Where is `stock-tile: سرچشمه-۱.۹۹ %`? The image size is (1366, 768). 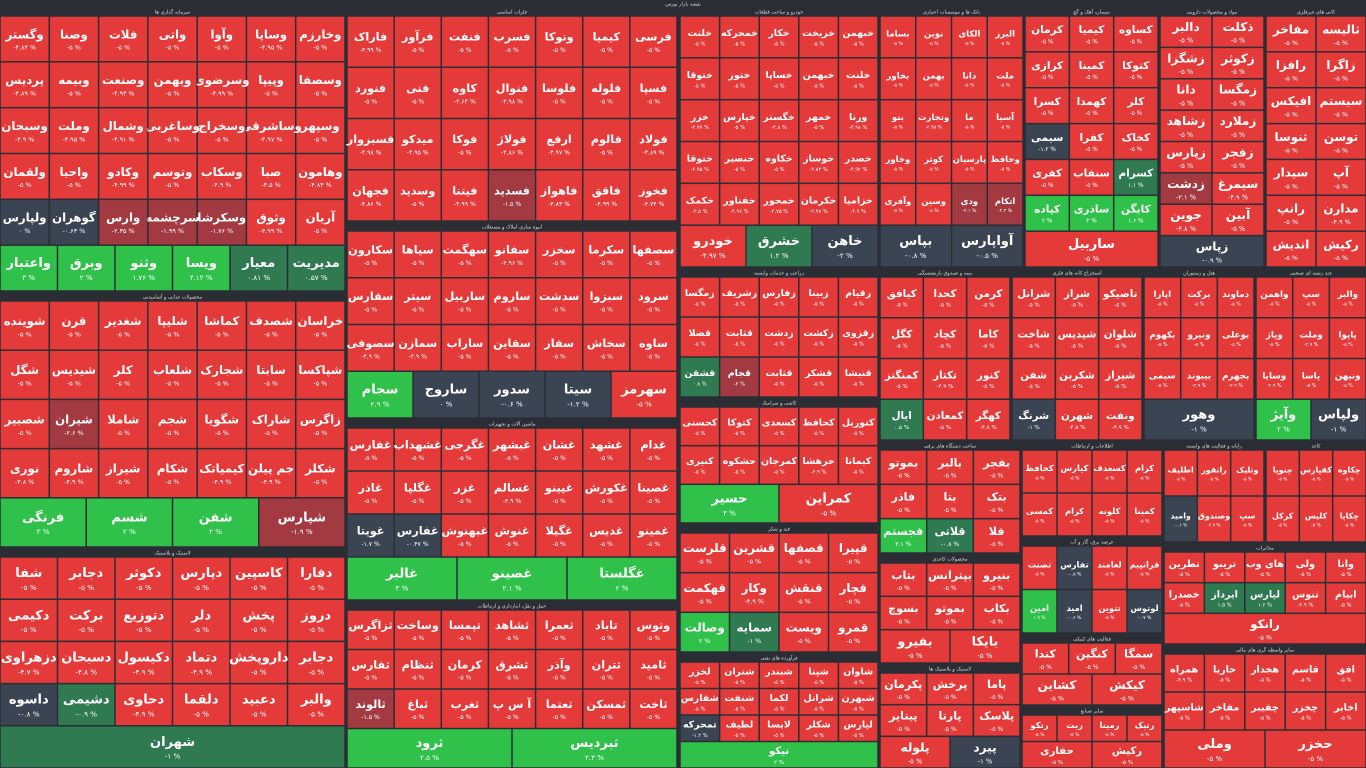 stock-tile: سرچشمه-۱.۹۹ % is located at coordinates (172, 222).